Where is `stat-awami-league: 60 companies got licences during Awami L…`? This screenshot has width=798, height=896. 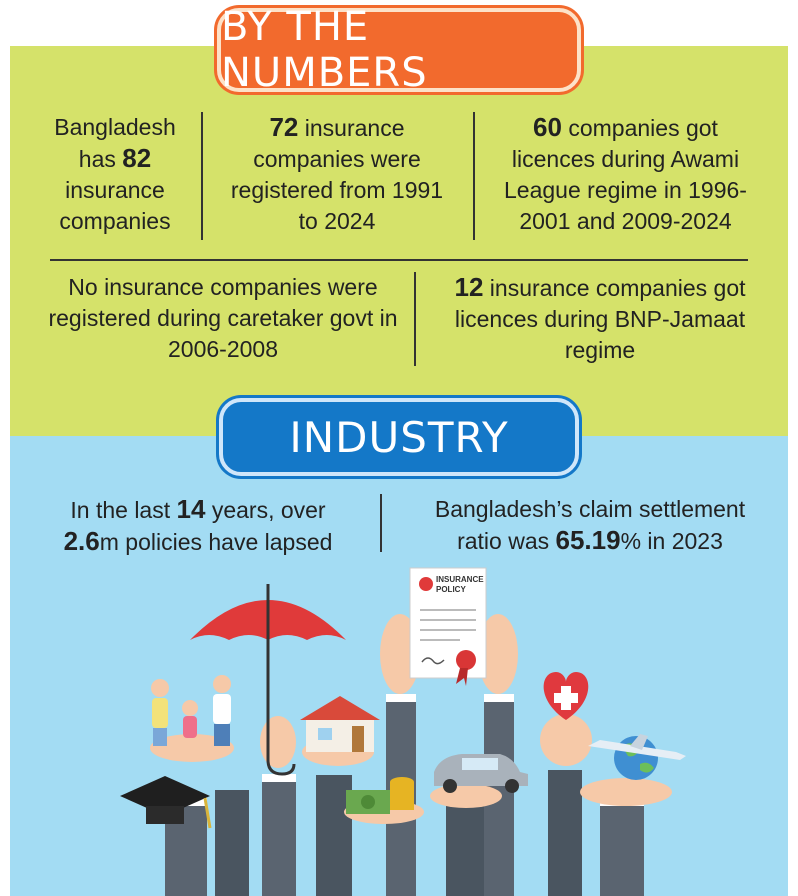
stat-awami-league: 60 companies got licences during Awami L… is located at coordinates (625, 174).